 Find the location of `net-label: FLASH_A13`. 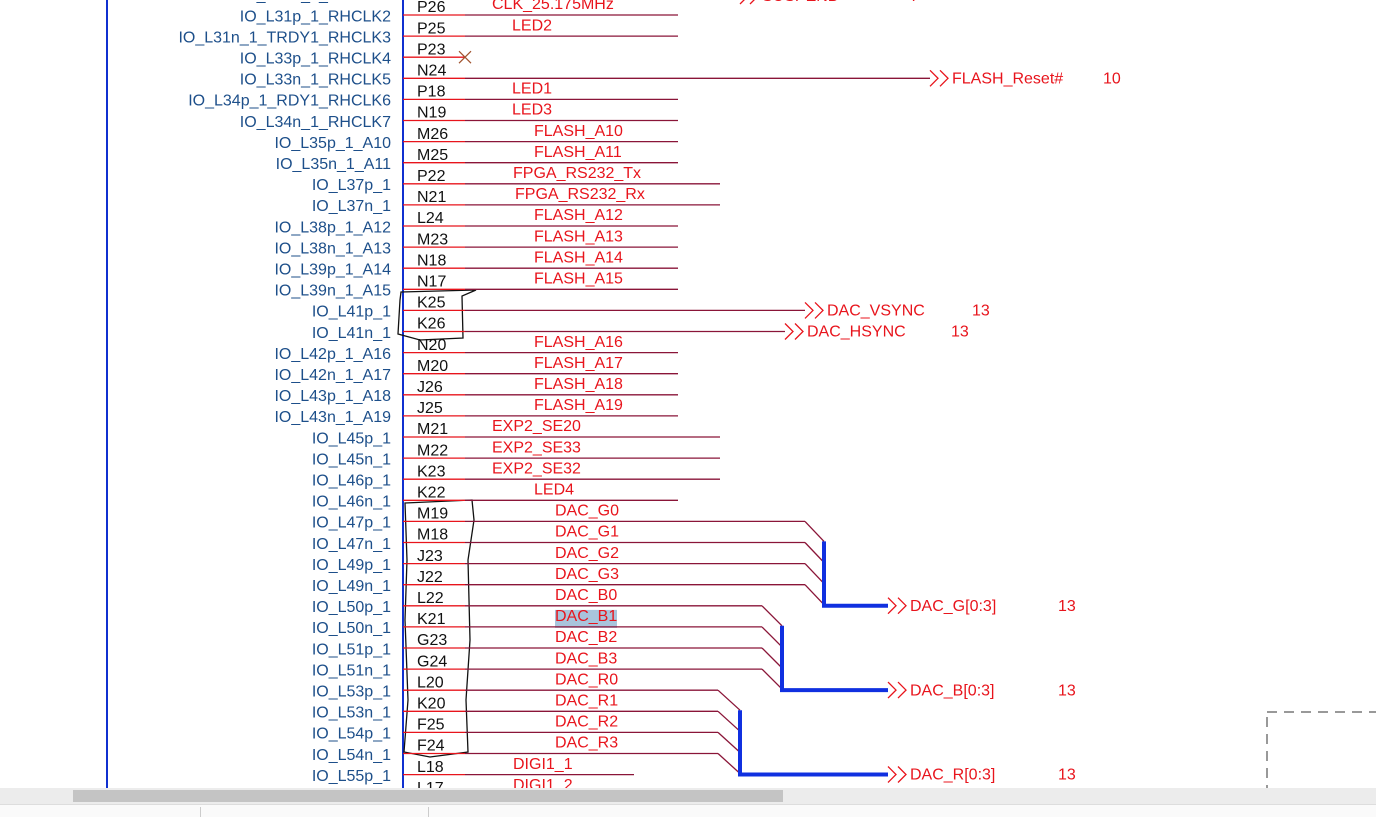

net-label: FLASH_A13 is located at coordinates (578, 236).